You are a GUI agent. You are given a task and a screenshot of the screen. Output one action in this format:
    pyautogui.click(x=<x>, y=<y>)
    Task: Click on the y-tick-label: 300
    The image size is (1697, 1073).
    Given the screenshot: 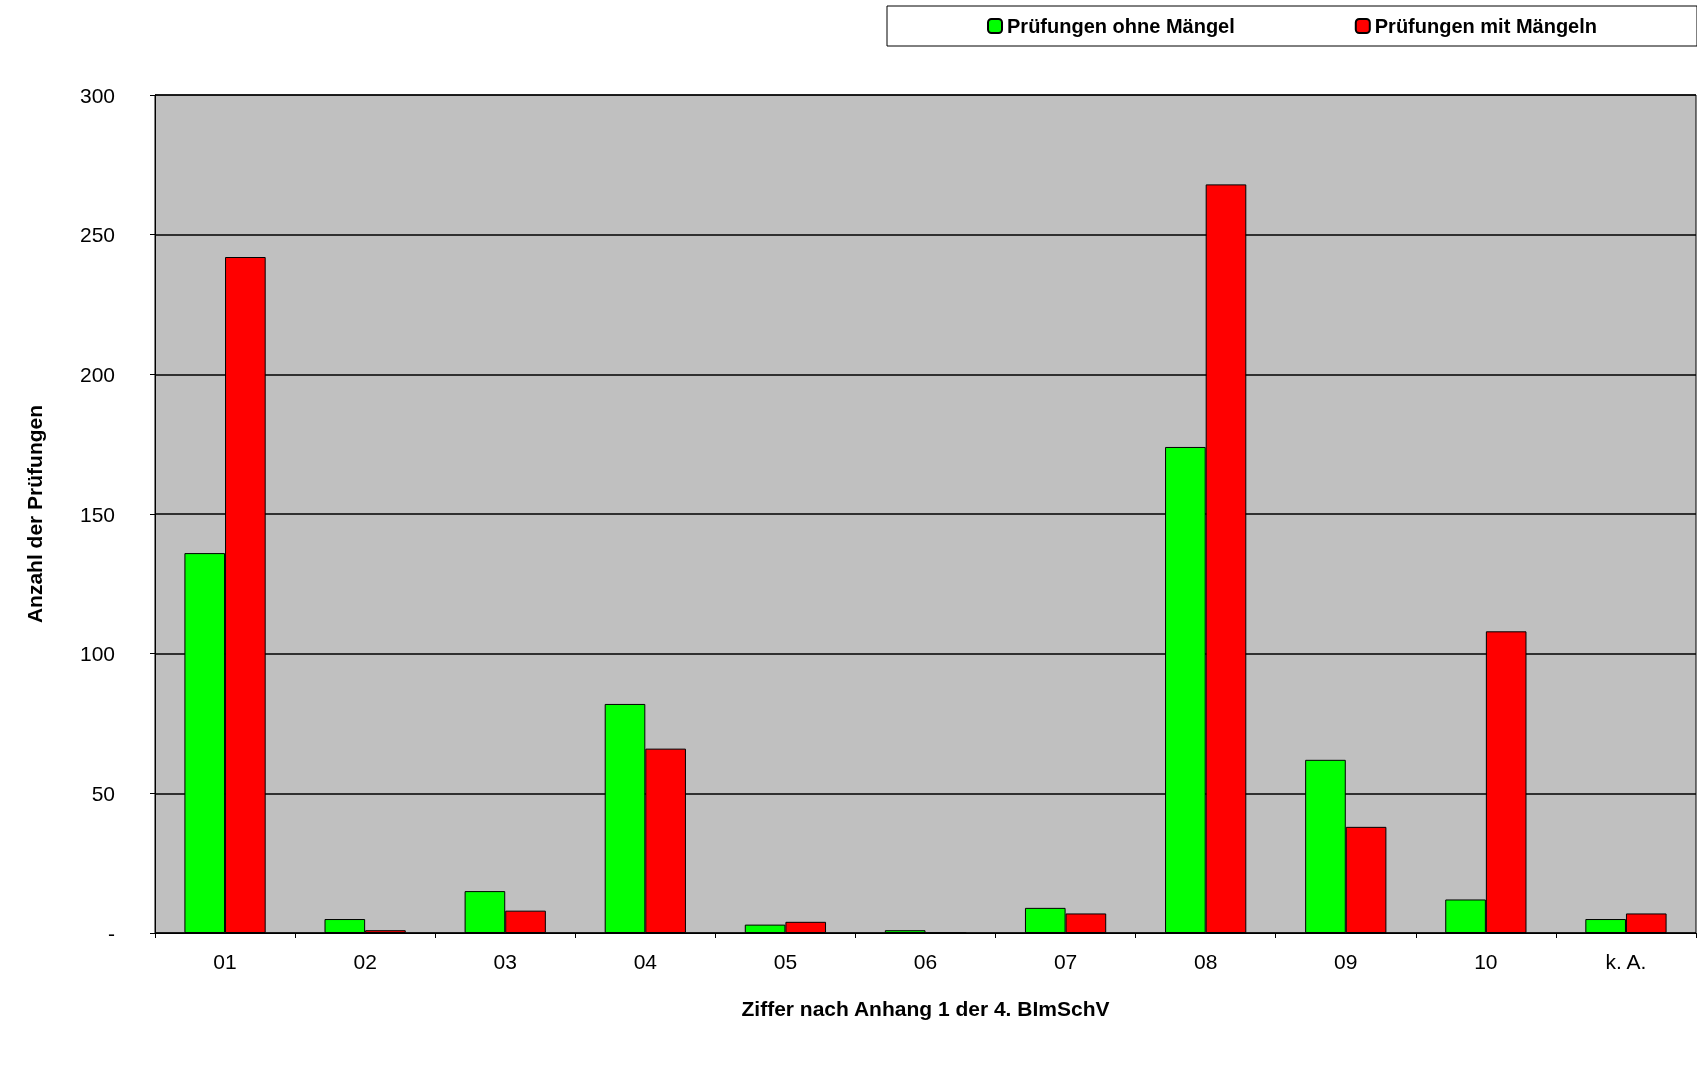 What is the action you would take?
    pyautogui.click(x=97, y=95)
    